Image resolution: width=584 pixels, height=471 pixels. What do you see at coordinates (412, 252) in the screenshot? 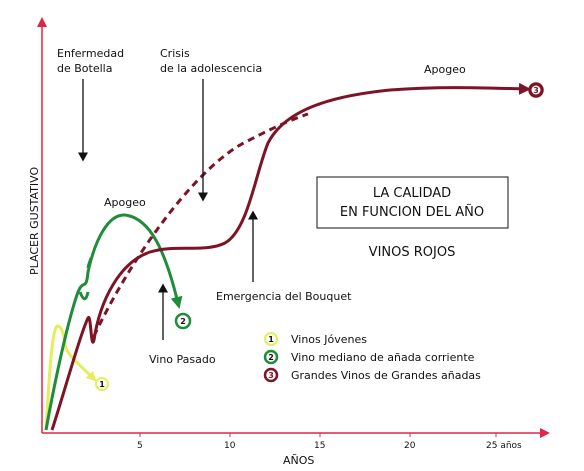
I see `subtitle-vinos-rojos: VINOS ROJOS` at bounding box center [412, 252].